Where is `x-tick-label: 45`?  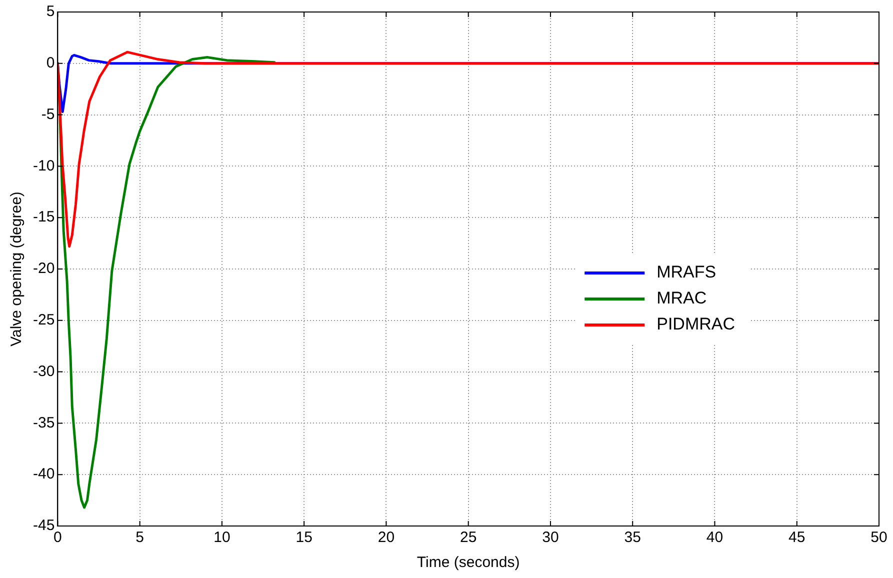 x-tick-label: 45 is located at coordinates (797, 537).